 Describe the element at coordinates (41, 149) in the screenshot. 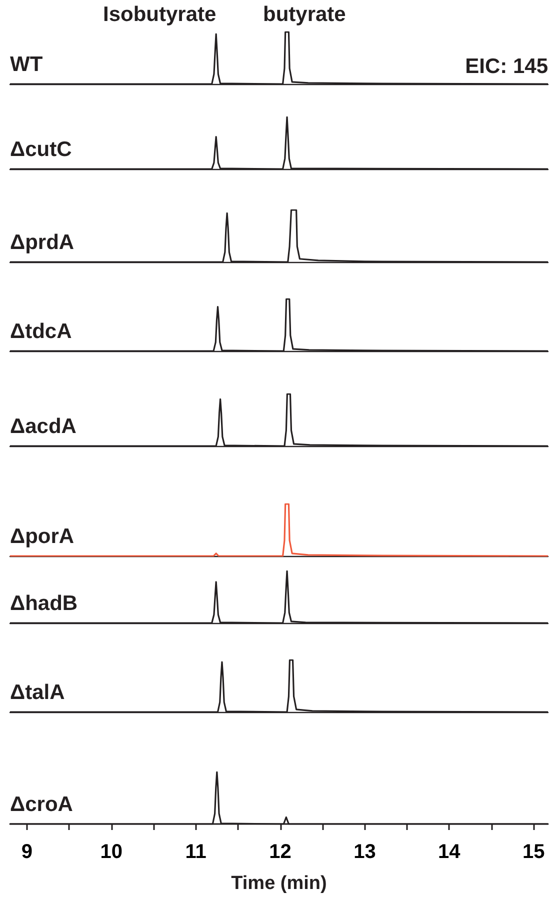

I see `series-label: ΔcutC` at that location.